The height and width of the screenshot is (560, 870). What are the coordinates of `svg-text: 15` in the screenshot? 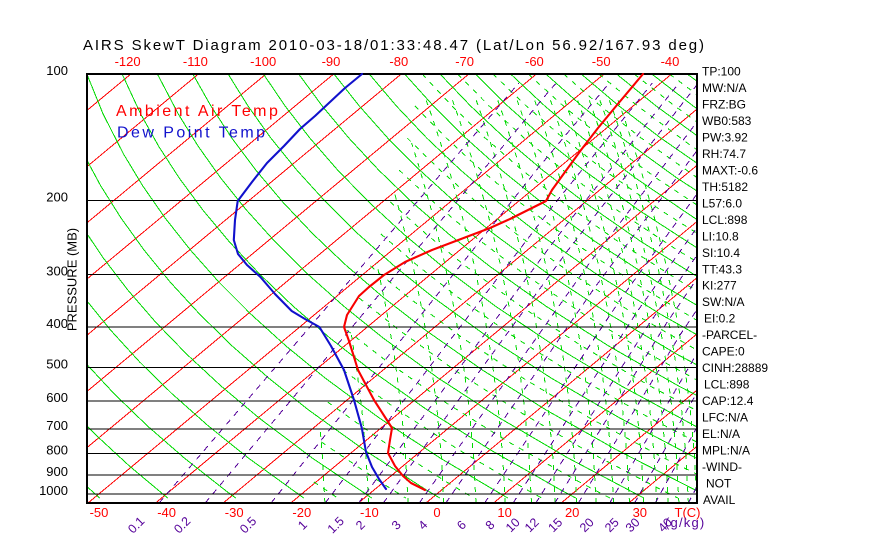 It's located at (556, 525).